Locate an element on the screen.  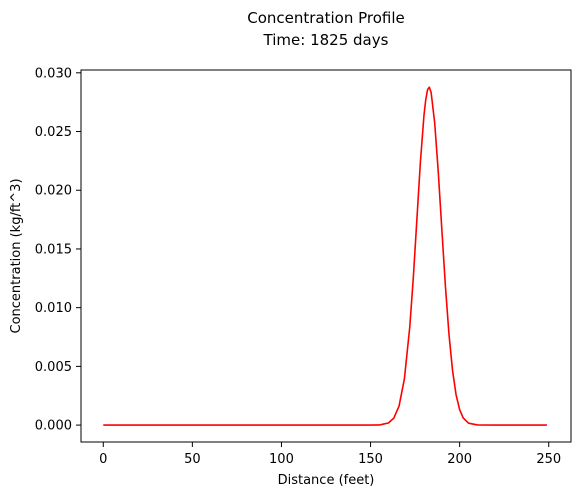
x-tick-label: 50 is located at coordinates (192, 459).